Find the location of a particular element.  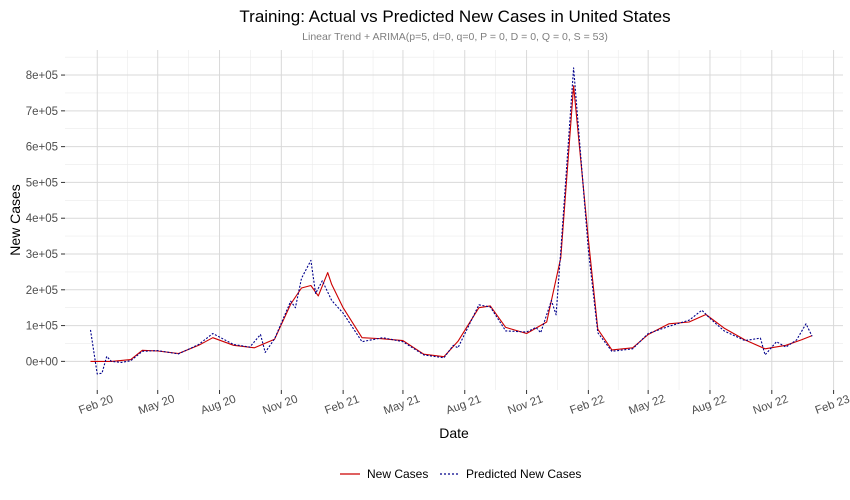

x-tick-label: Feb 23 is located at coordinates (832, 405).